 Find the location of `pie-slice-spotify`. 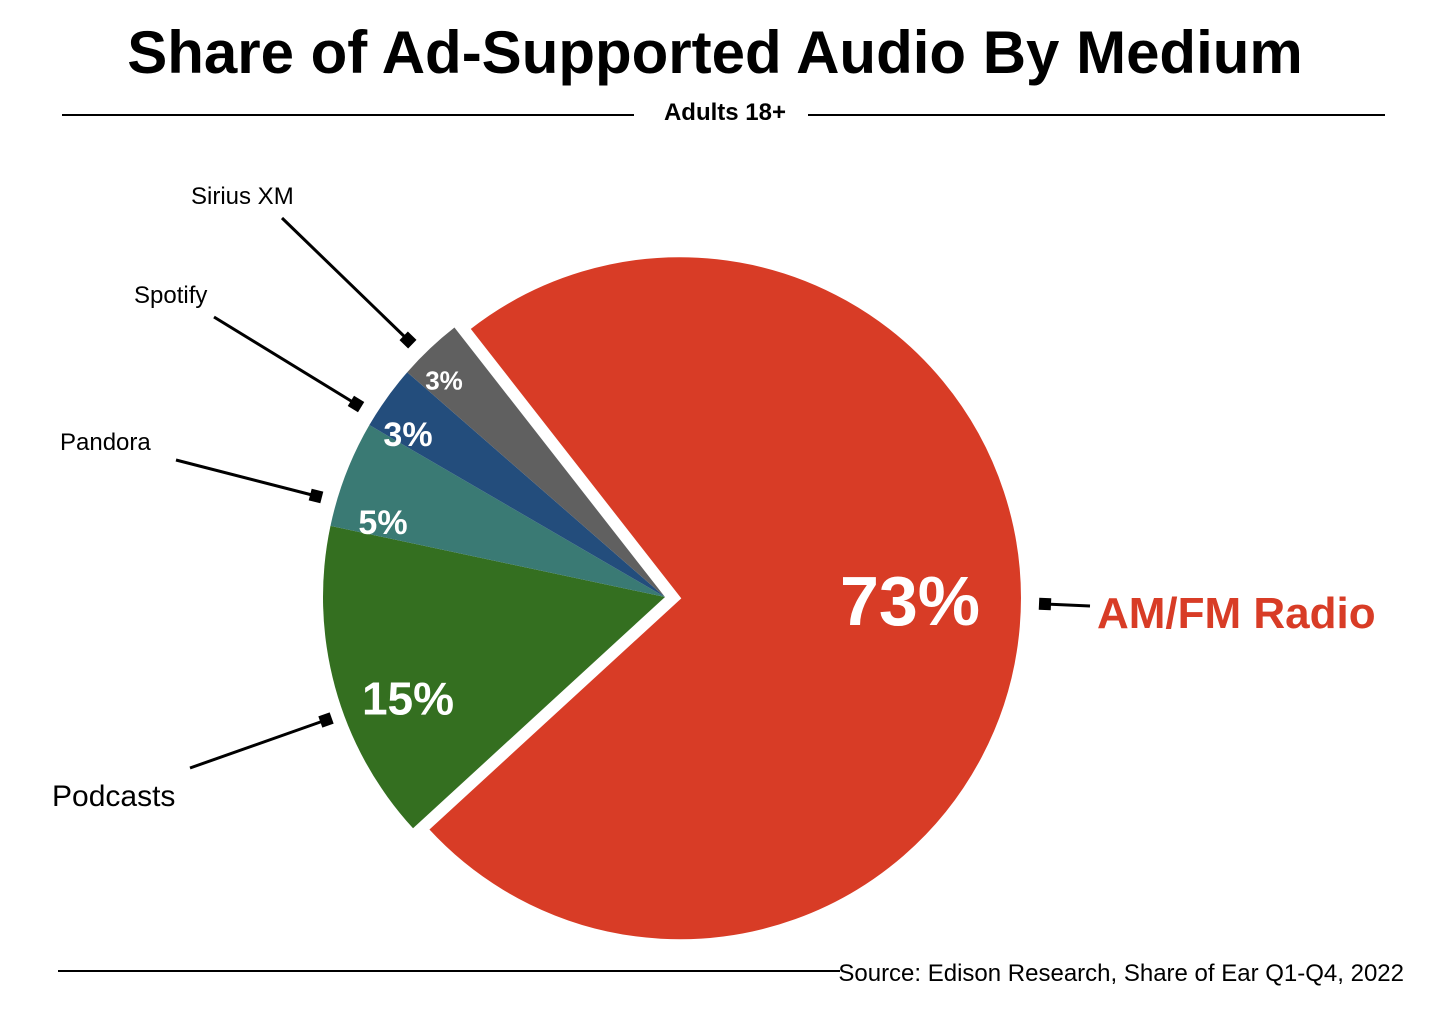

pie-slice-spotify is located at coordinates (517, 484).